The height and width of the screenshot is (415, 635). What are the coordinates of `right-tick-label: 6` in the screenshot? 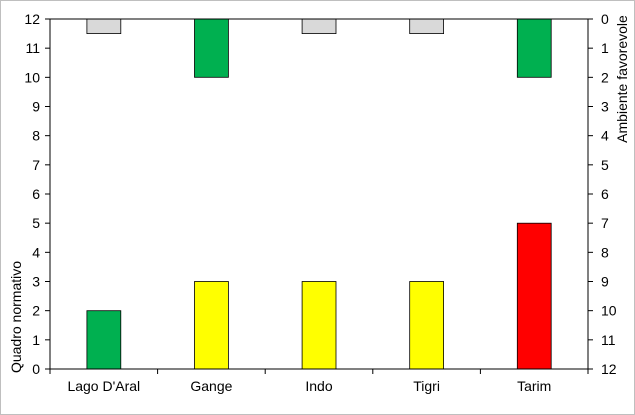 It's located at (605, 194).